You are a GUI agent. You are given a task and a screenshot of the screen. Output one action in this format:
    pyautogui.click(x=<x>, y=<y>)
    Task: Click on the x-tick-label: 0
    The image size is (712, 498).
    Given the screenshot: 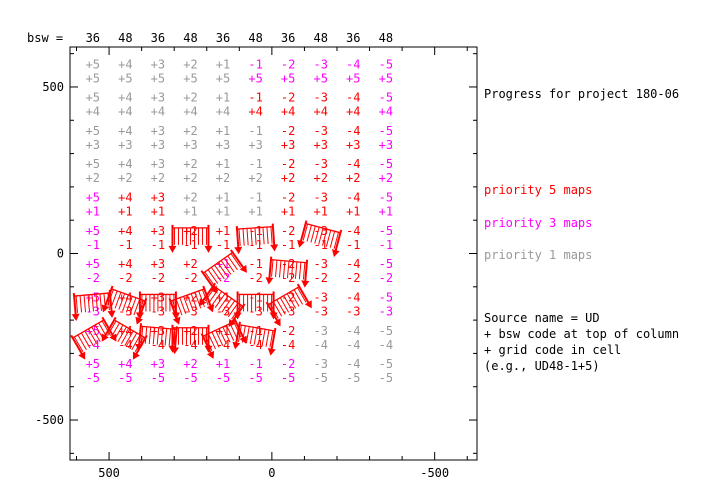 What is the action you would take?
    pyautogui.click(x=271, y=473)
    